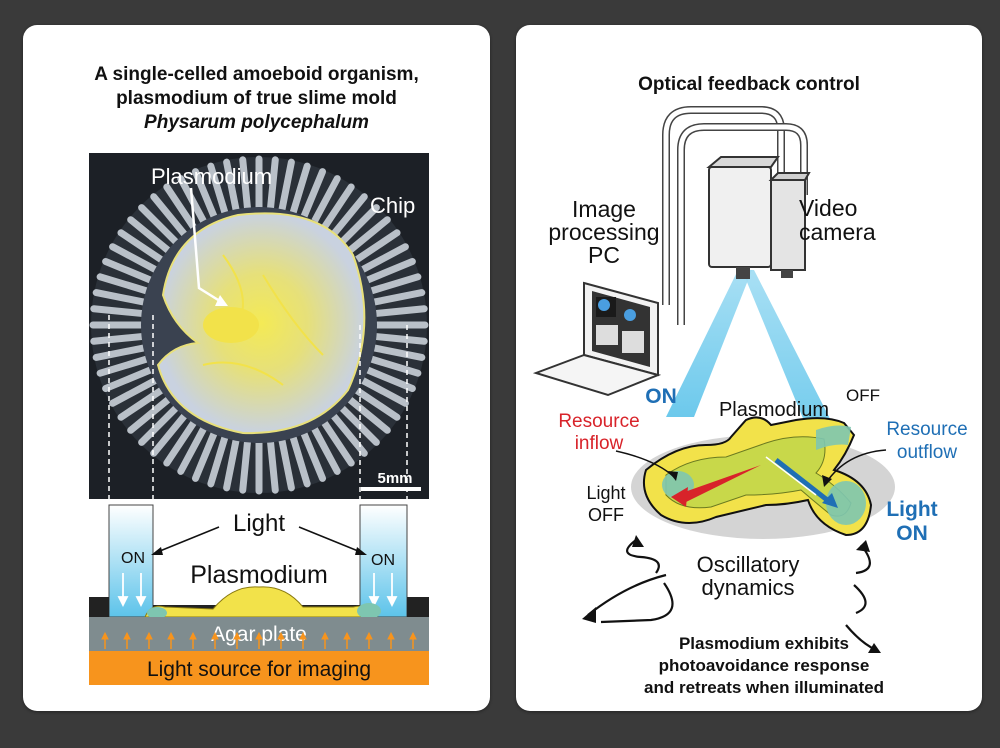 The height and width of the screenshot is (748, 1000). Describe the element at coordinates (718, 484) in the screenshot. I see `inflow-arrow` at that location.